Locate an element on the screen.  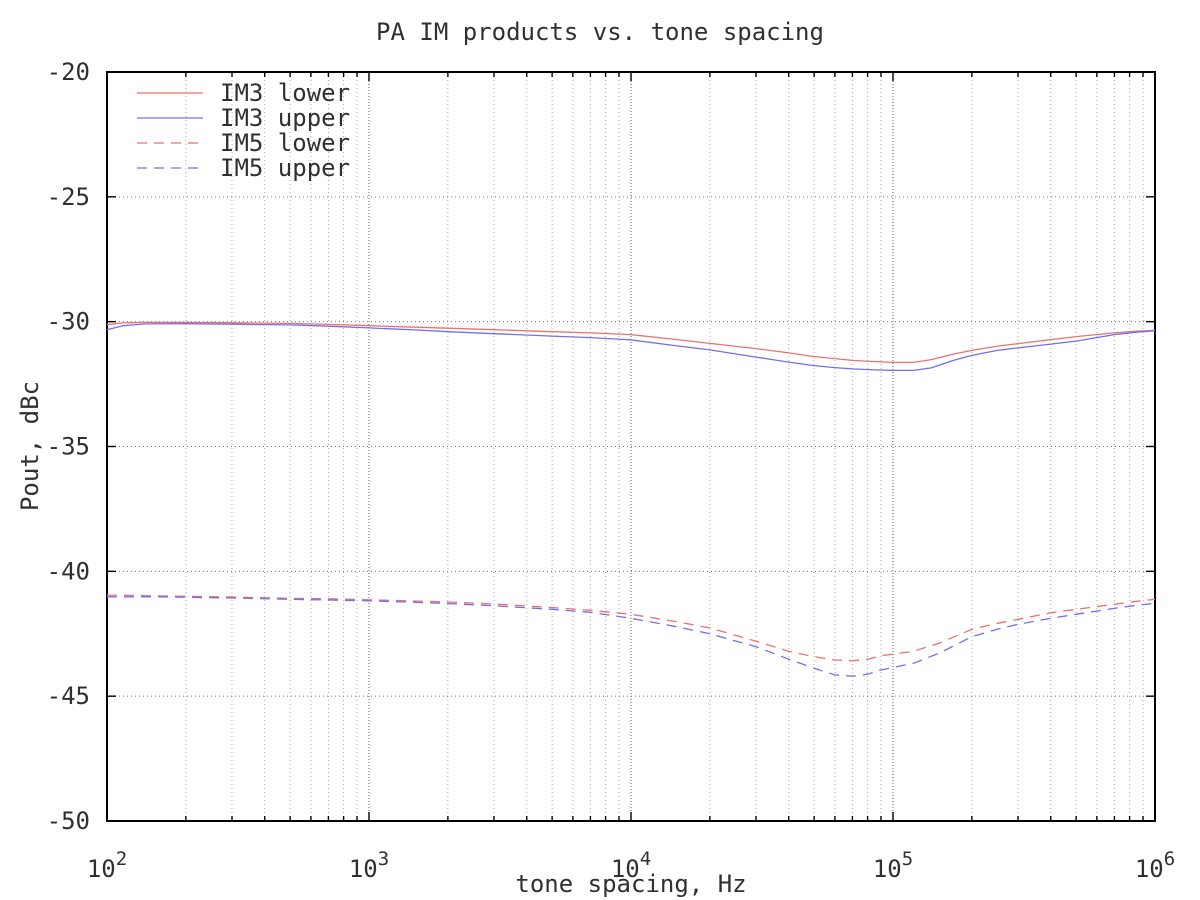
y-tick-label: -20 is located at coordinates (68, 72).